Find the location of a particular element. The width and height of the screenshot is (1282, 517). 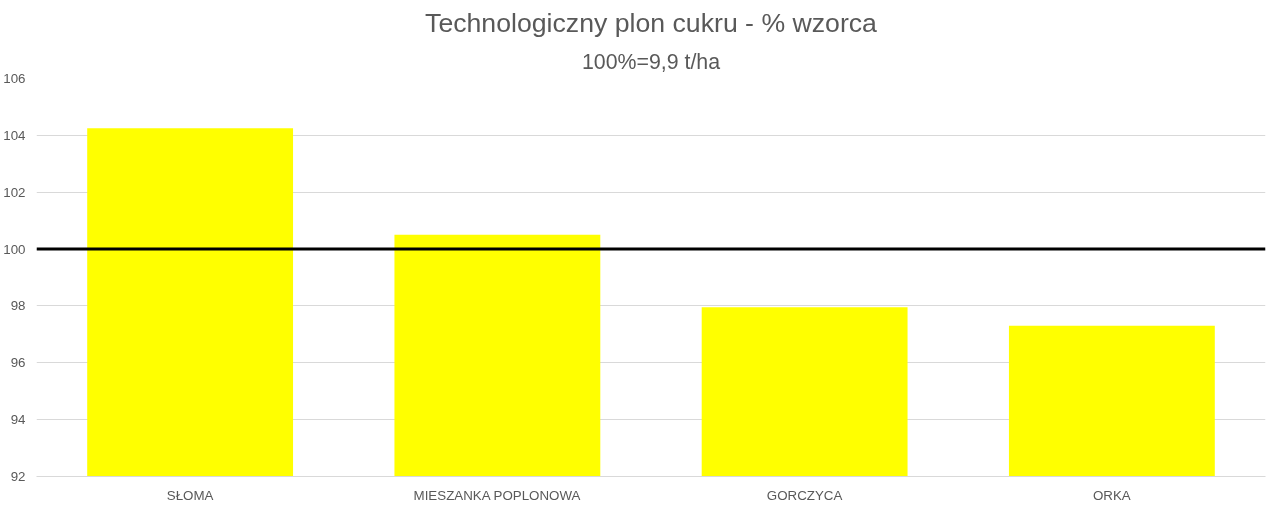

y-tick-label: 96 is located at coordinates (18, 363).